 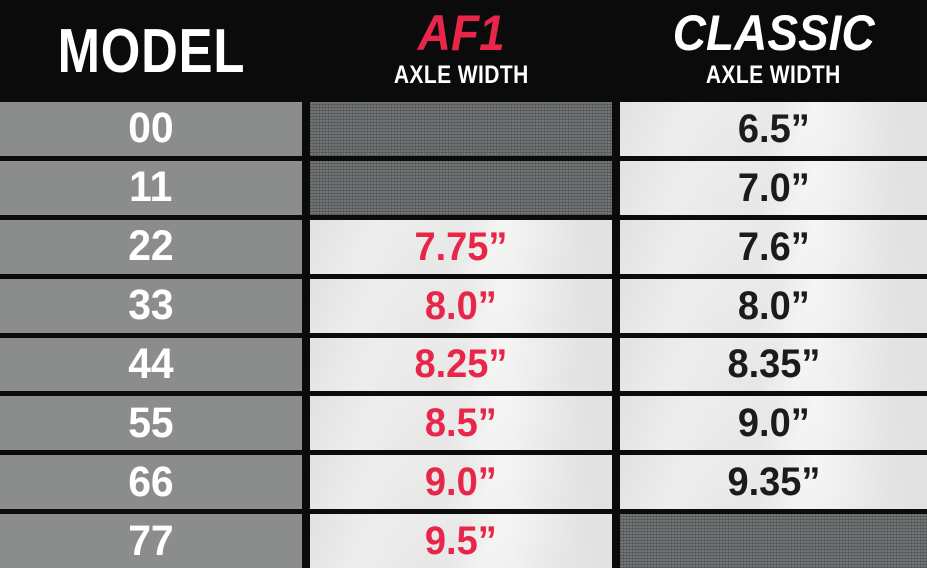 I want to click on classic-cell-44: 8.35”, so click(x=773, y=364).